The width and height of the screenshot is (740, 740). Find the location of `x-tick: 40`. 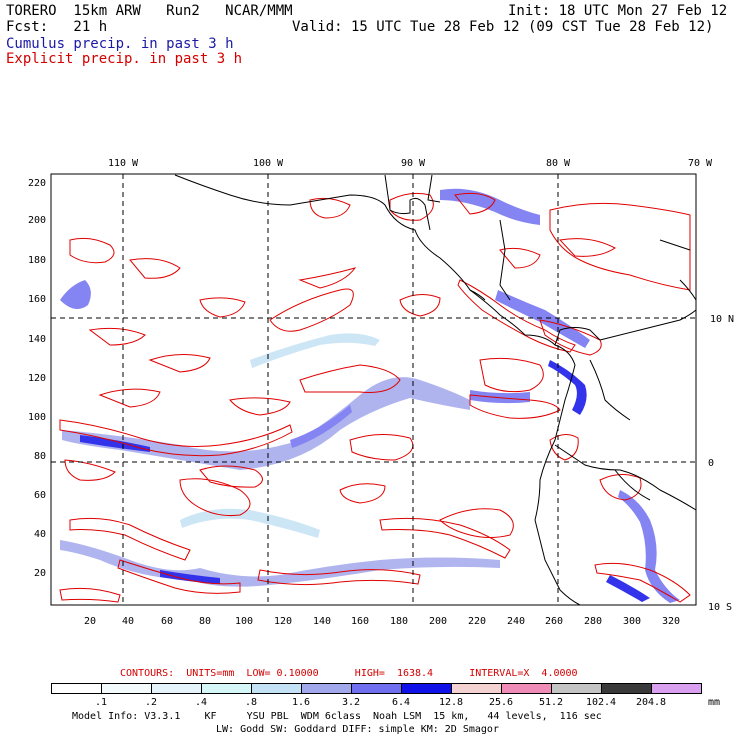

x-tick: 40 is located at coordinates (128, 621).